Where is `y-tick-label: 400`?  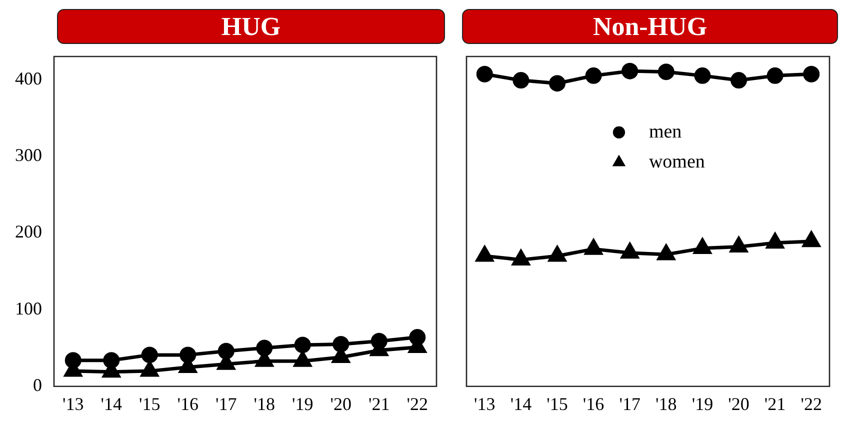 y-tick-label: 400 is located at coordinates (28, 78).